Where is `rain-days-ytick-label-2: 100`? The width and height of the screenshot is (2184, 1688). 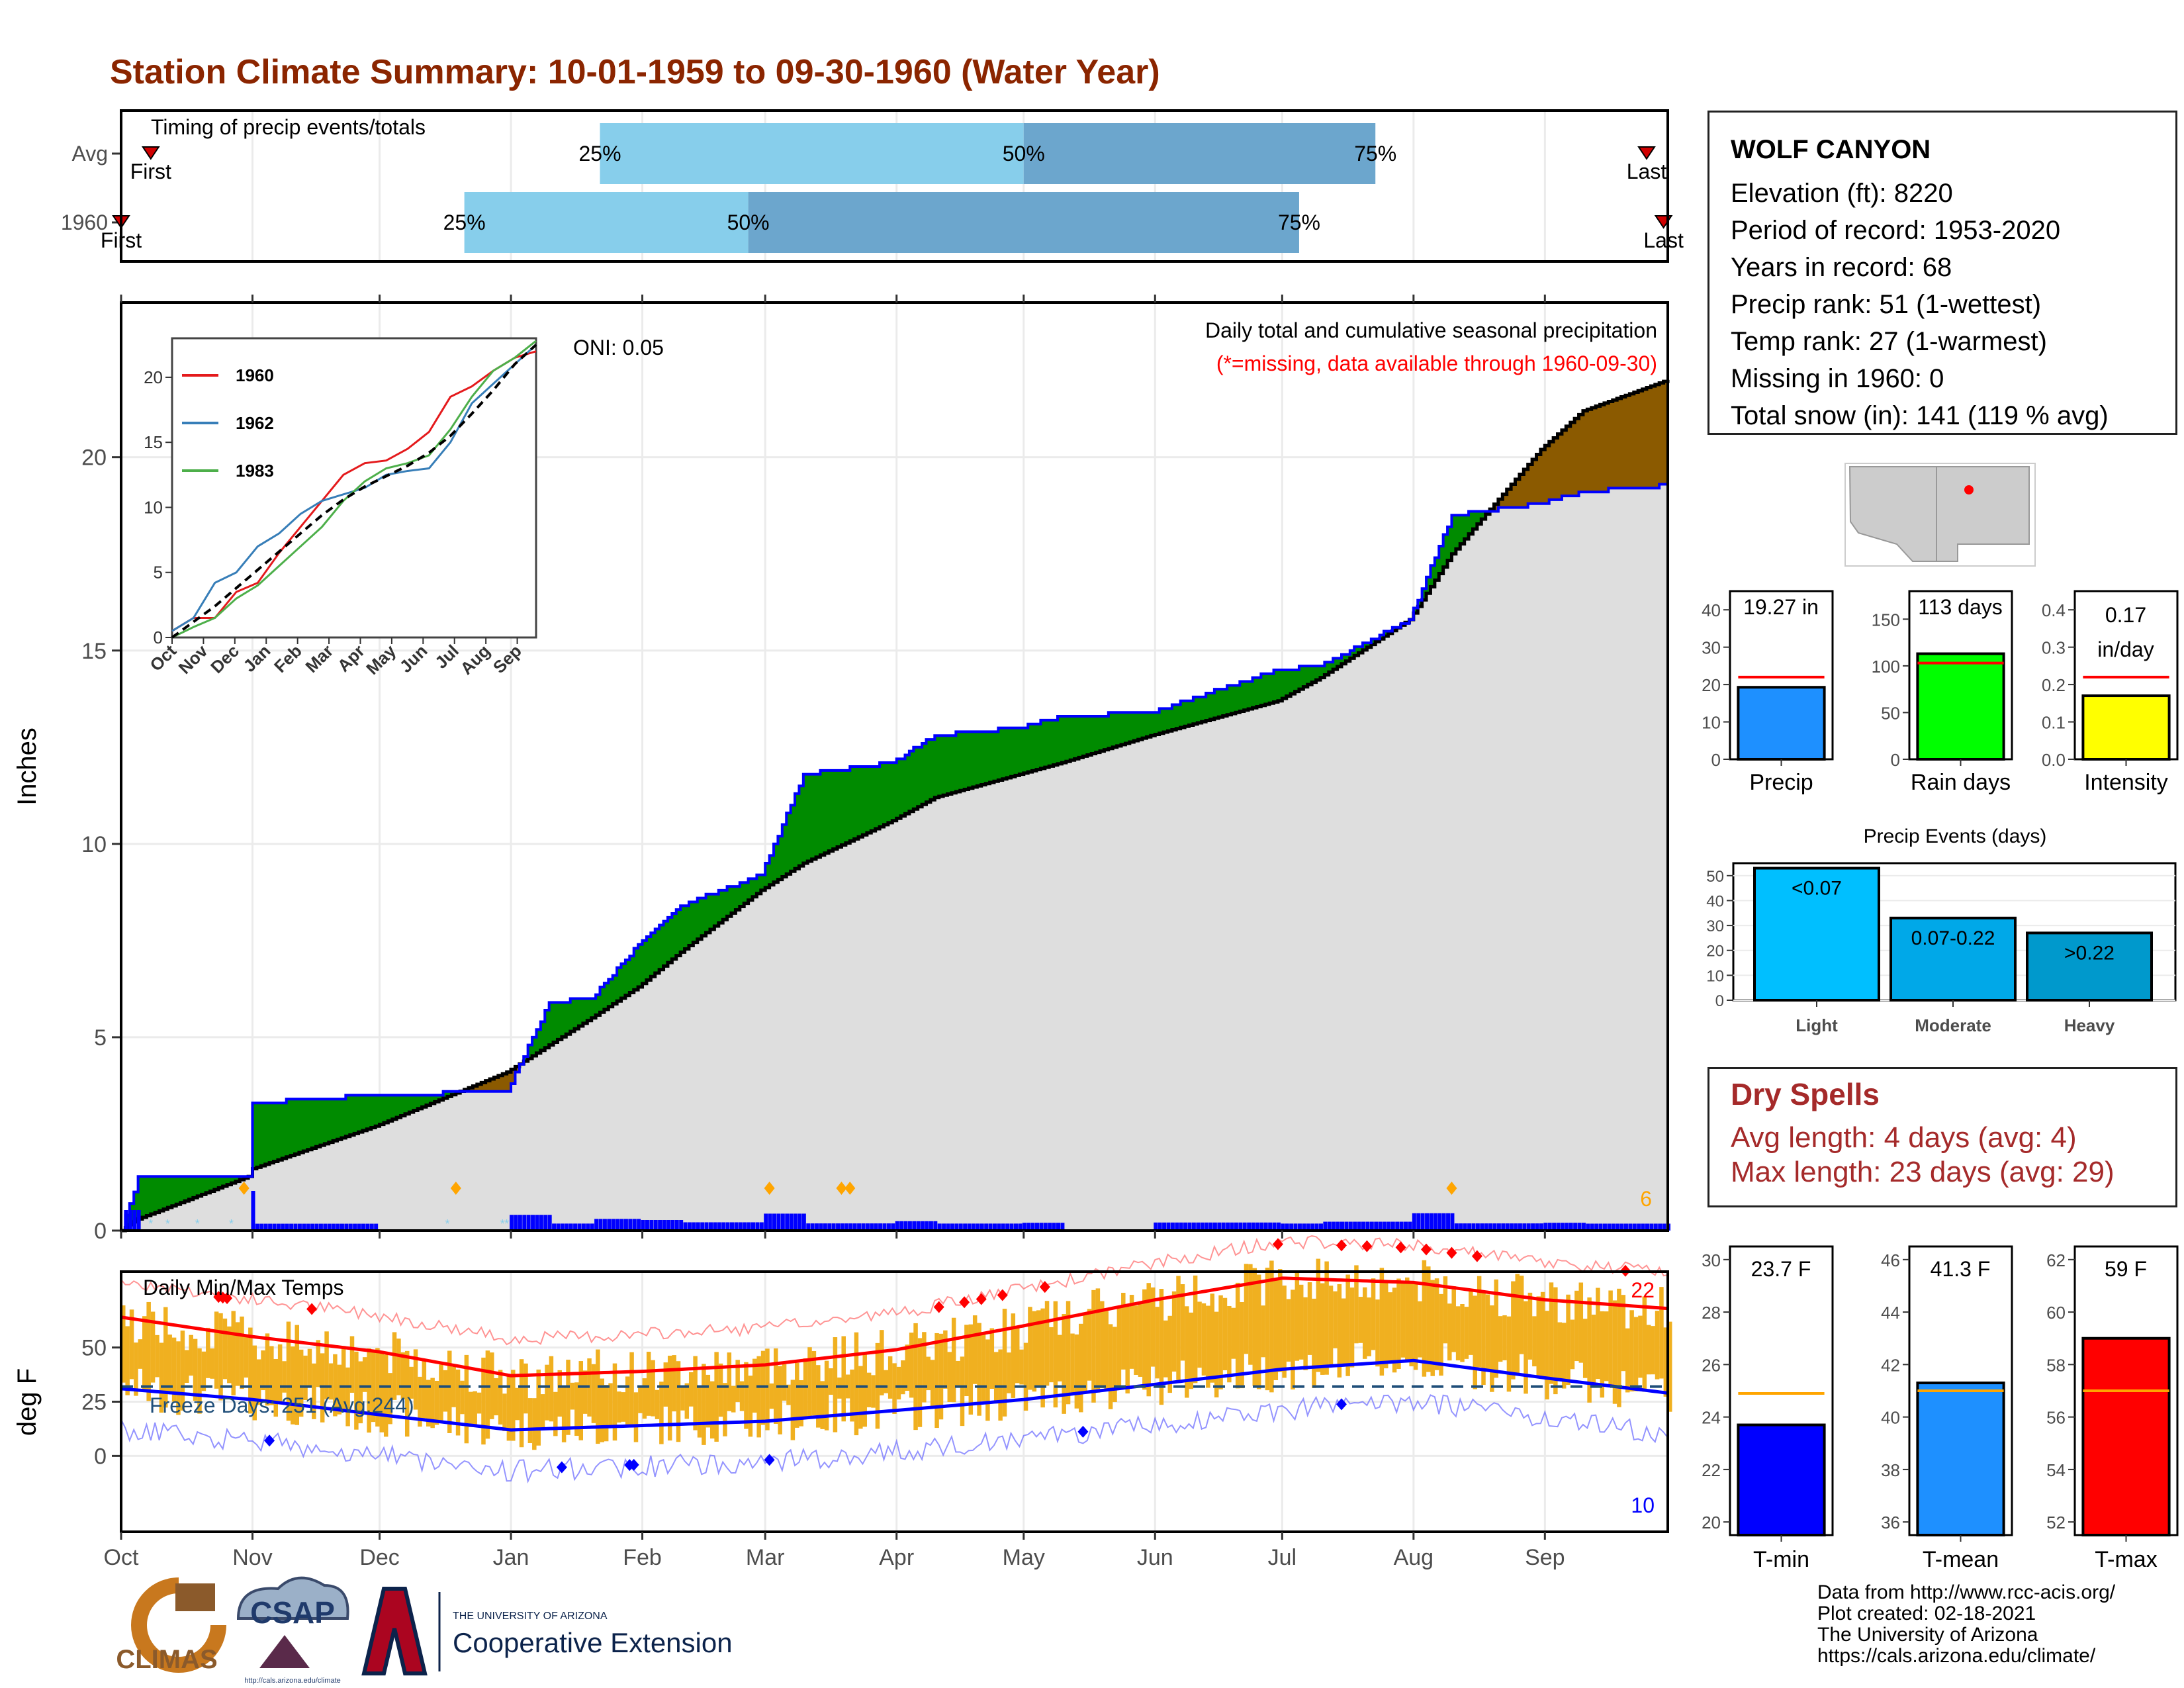 rain-days-ytick-label-2: 100 is located at coordinates (1886, 667).